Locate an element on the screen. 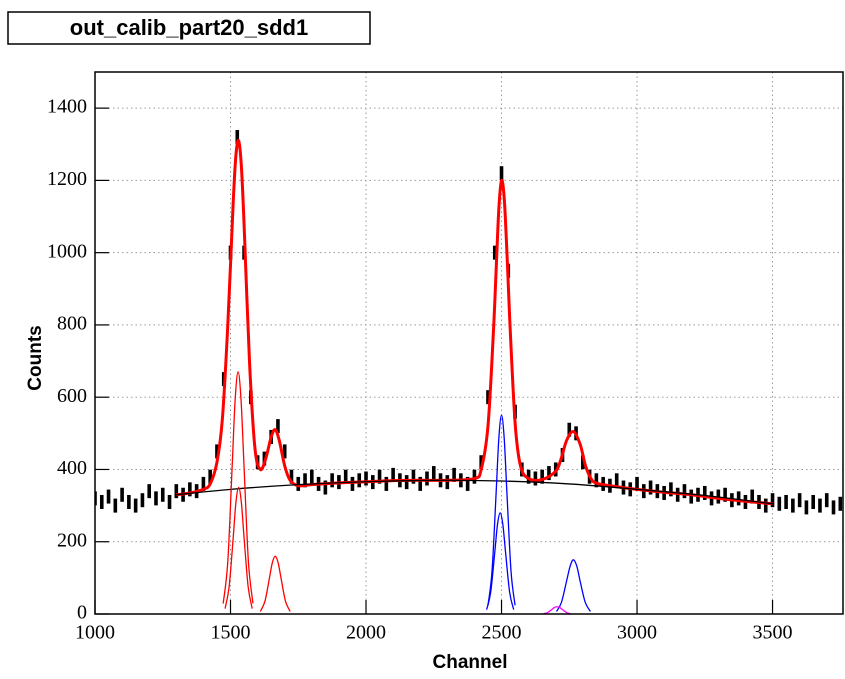  x-tick-label: 1000 is located at coordinates (95, 633).